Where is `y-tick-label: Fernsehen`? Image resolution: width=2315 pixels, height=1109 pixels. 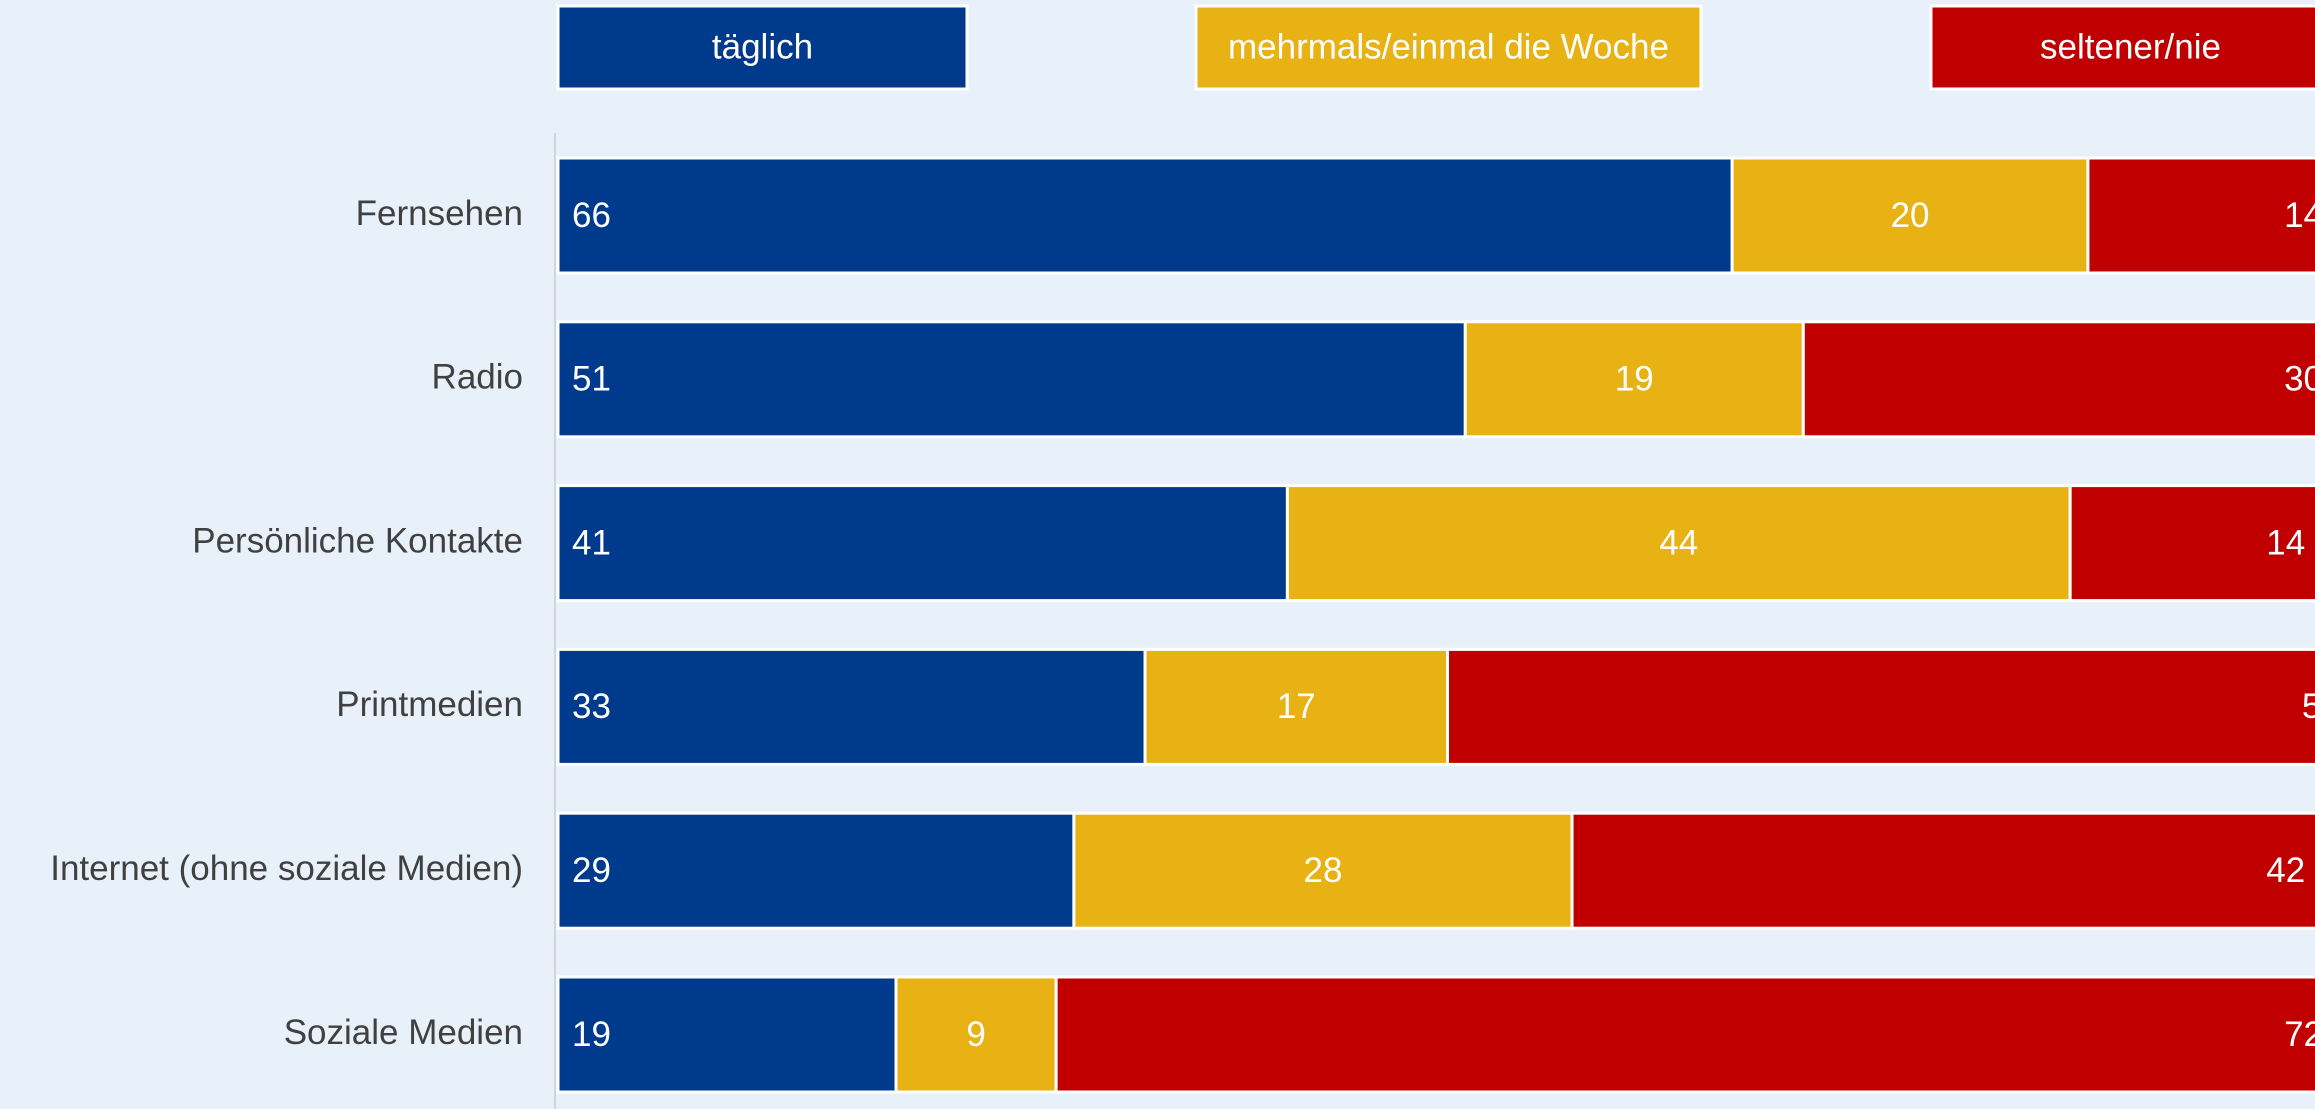
y-tick-label: Fernsehen is located at coordinates (439, 213).